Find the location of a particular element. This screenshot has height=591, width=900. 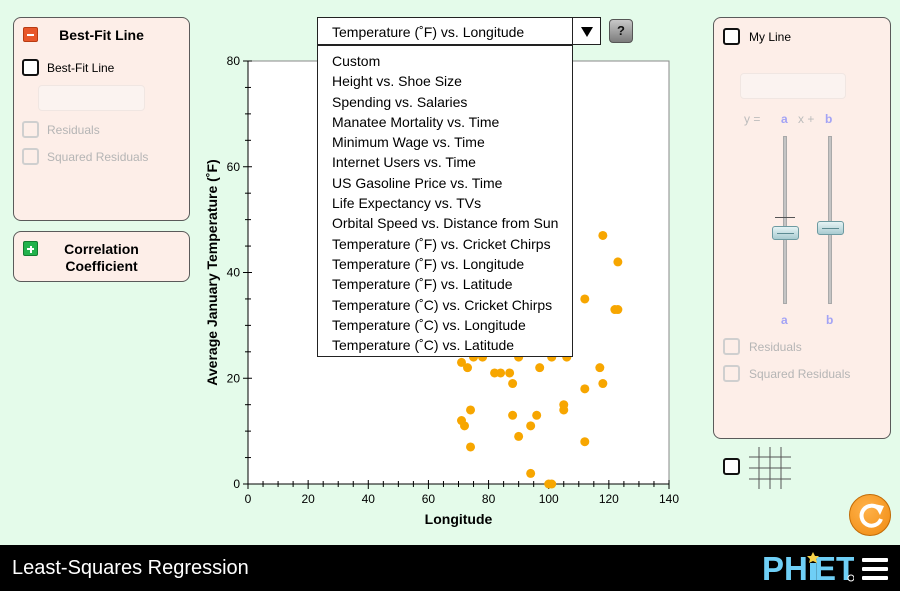

slider-a-label: a is located at coordinates (784, 320).